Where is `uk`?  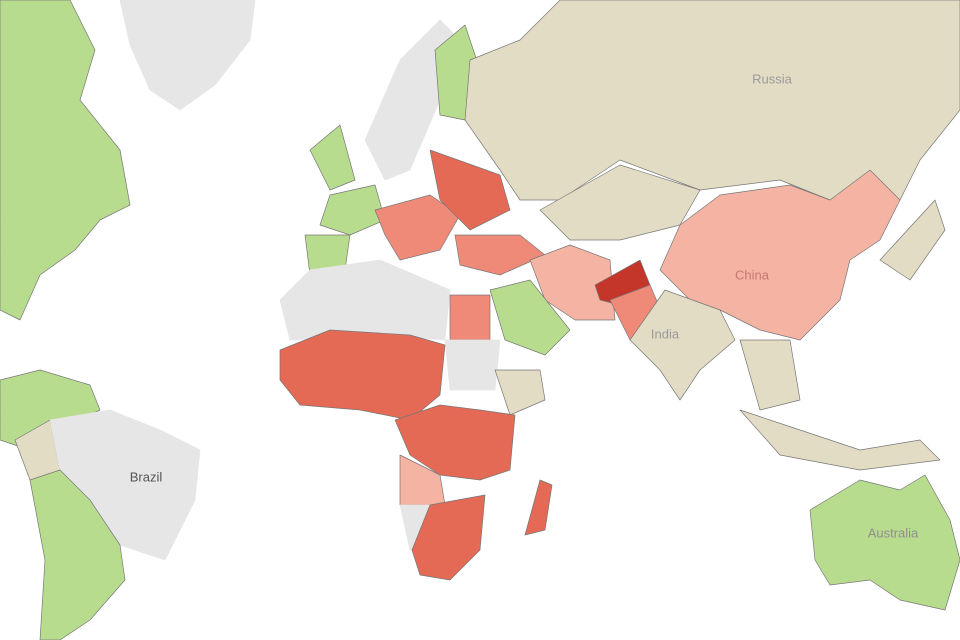 uk is located at coordinates (332, 157).